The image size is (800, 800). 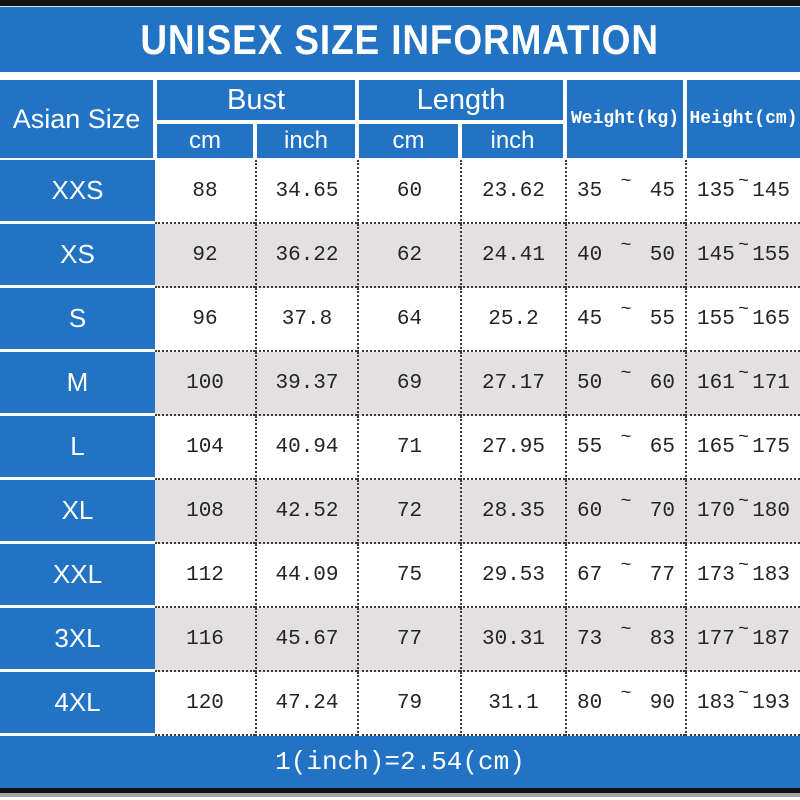 I want to click on height-range: 170 ~ 180, so click(x=742, y=512).